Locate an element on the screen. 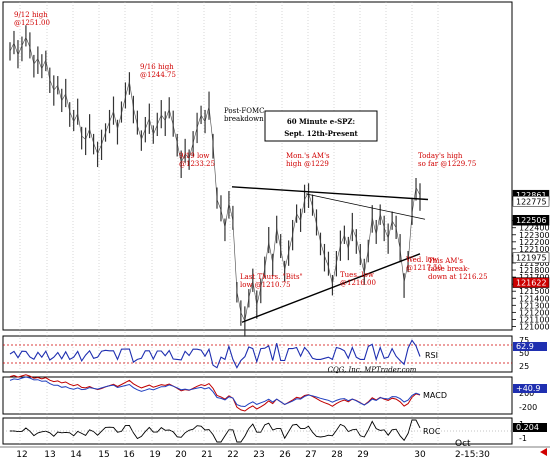 The height and width of the screenshot is (463, 550). annotation-line1: Last Thurs. "Bits" is located at coordinates (271, 277).